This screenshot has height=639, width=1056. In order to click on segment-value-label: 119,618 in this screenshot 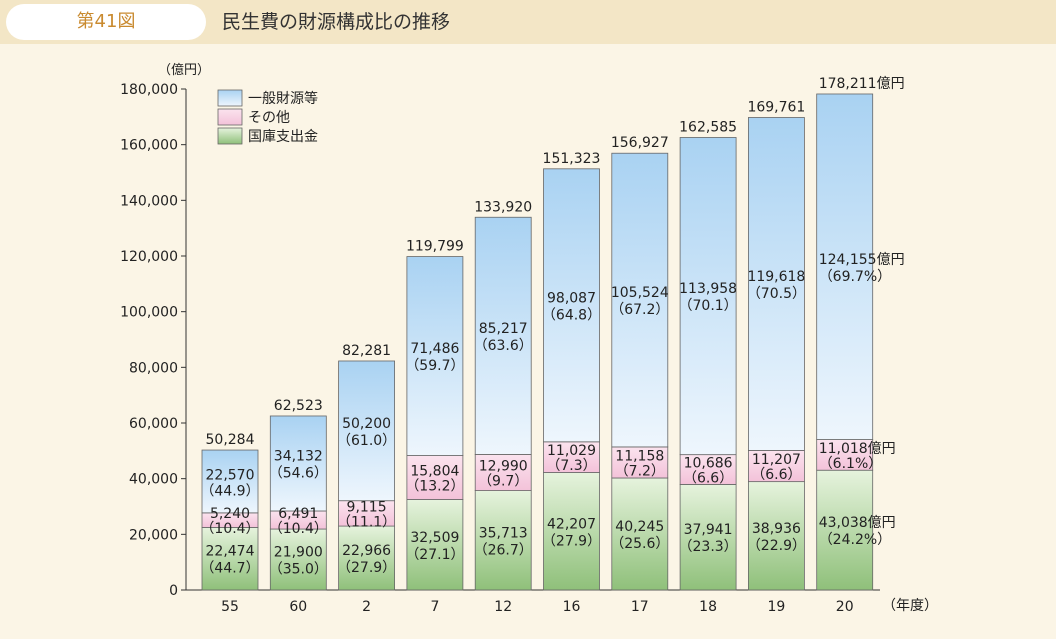, I will do `click(776, 277)`.